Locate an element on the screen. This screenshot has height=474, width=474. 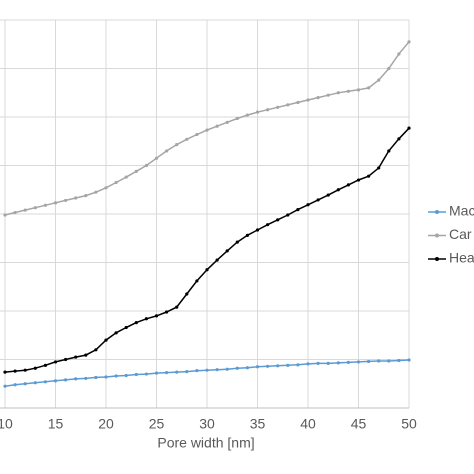
x-tick-label: 10 is located at coordinates (6, 424).